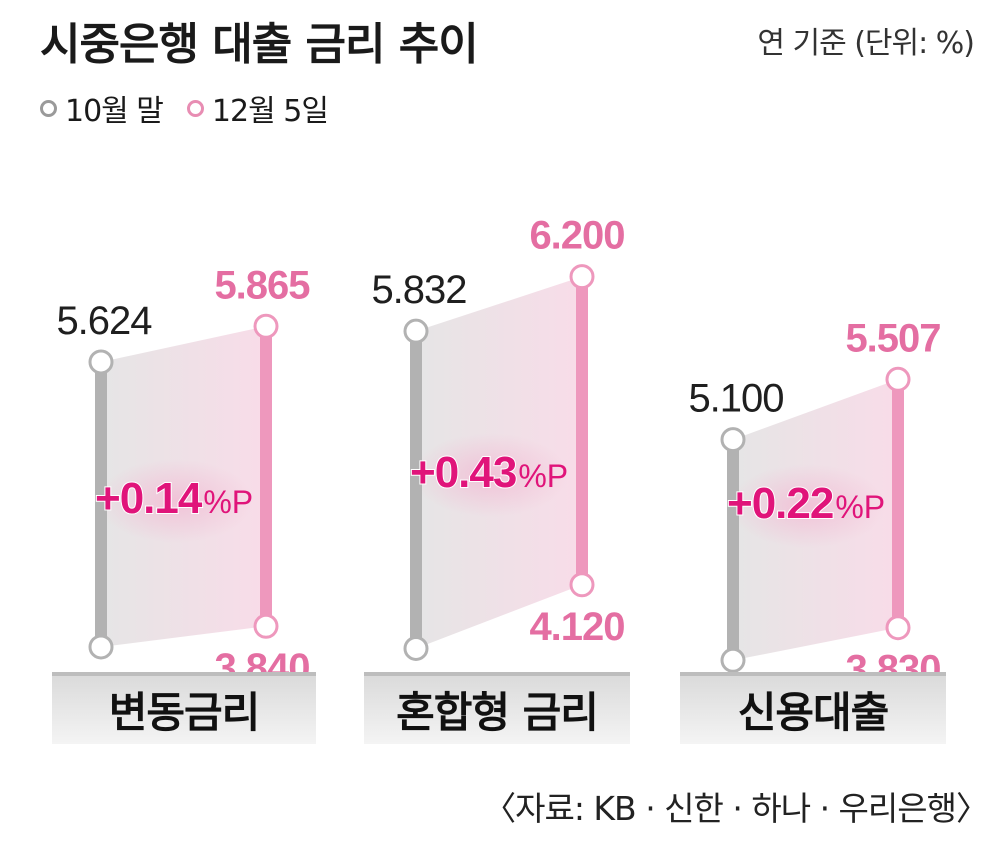 Image resolution: width=1000 pixels, height=844 pixels. What do you see at coordinates (184, 108) in the screenshot?
I see `legend: 10월 말 12월 5일` at bounding box center [184, 108].